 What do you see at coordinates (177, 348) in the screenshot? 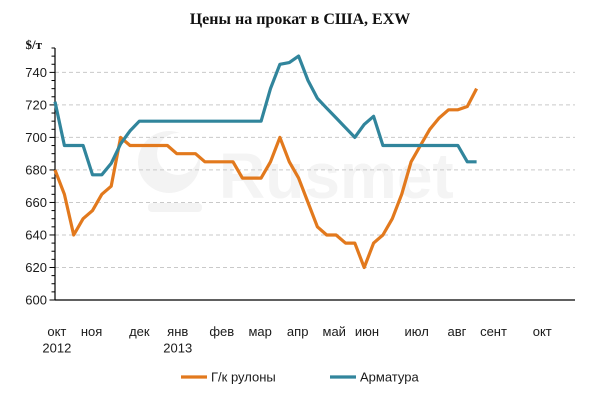
I see `year-label: 2013` at bounding box center [177, 348].